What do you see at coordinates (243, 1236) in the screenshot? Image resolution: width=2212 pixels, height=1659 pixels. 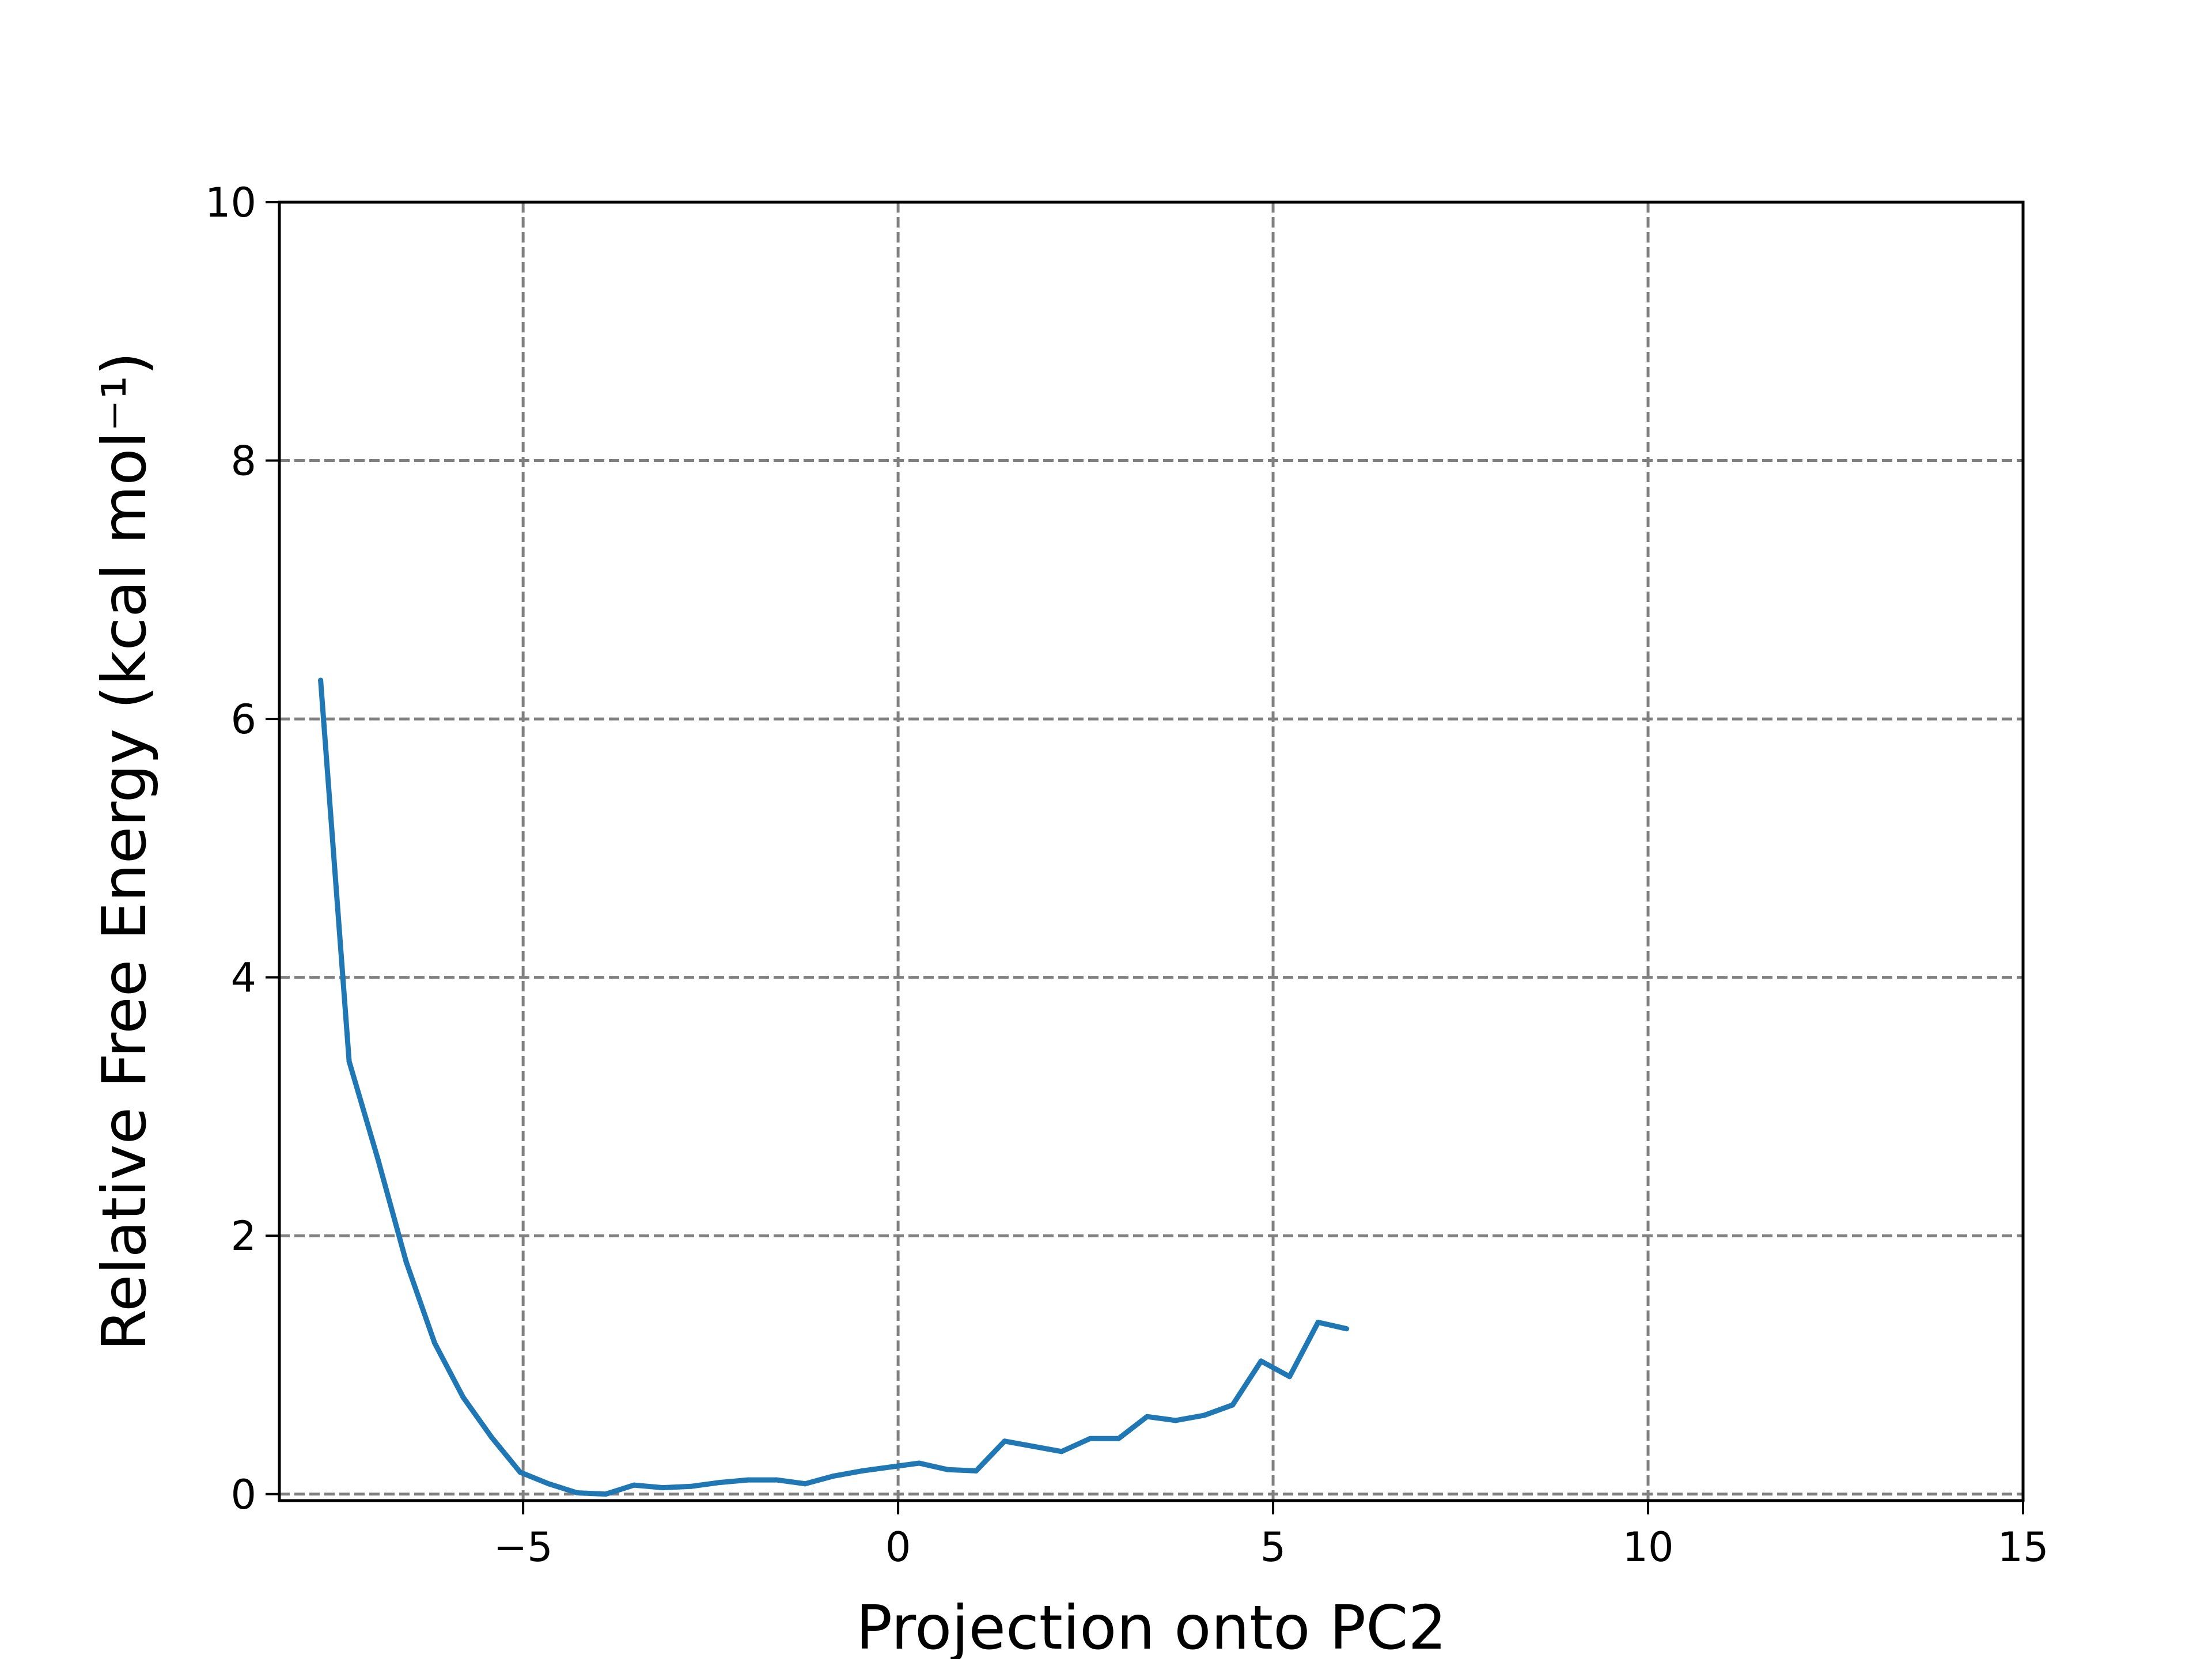 I see `y-tick-label: 2` at bounding box center [243, 1236].